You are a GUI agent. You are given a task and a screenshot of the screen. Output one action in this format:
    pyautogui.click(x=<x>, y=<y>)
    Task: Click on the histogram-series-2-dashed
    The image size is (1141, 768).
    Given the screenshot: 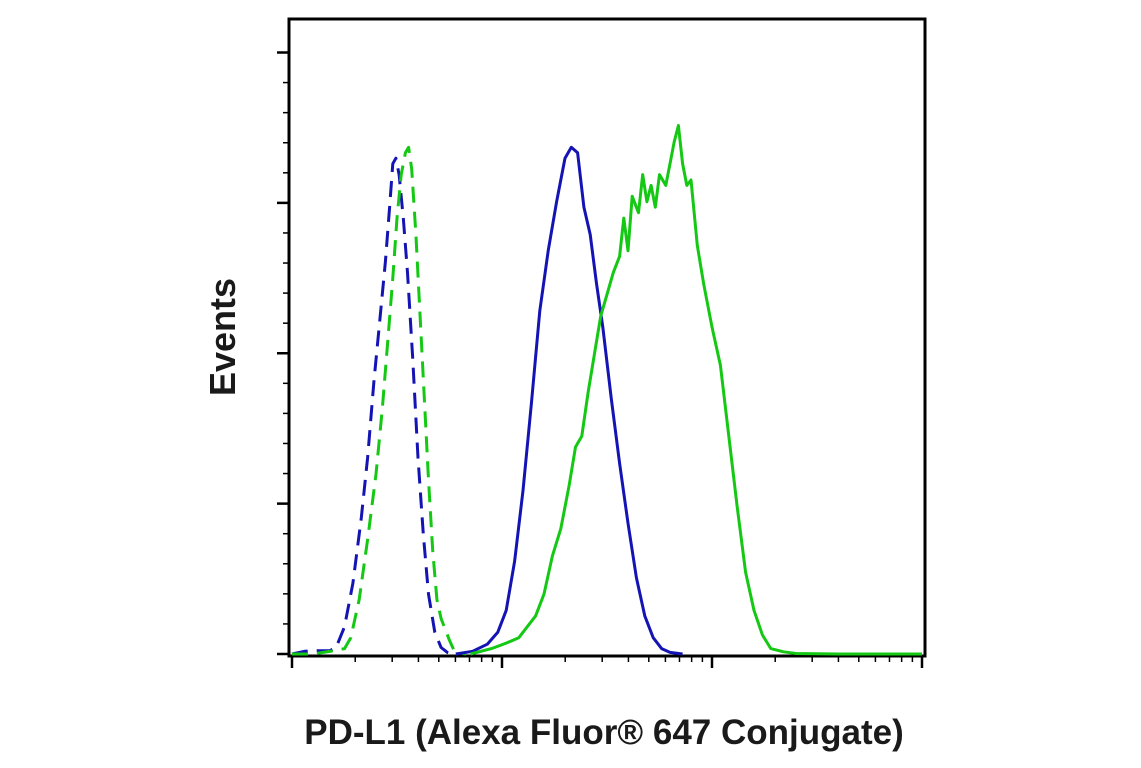 What is the action you would take?
    pyautogui.click(x=379, y=400)
    